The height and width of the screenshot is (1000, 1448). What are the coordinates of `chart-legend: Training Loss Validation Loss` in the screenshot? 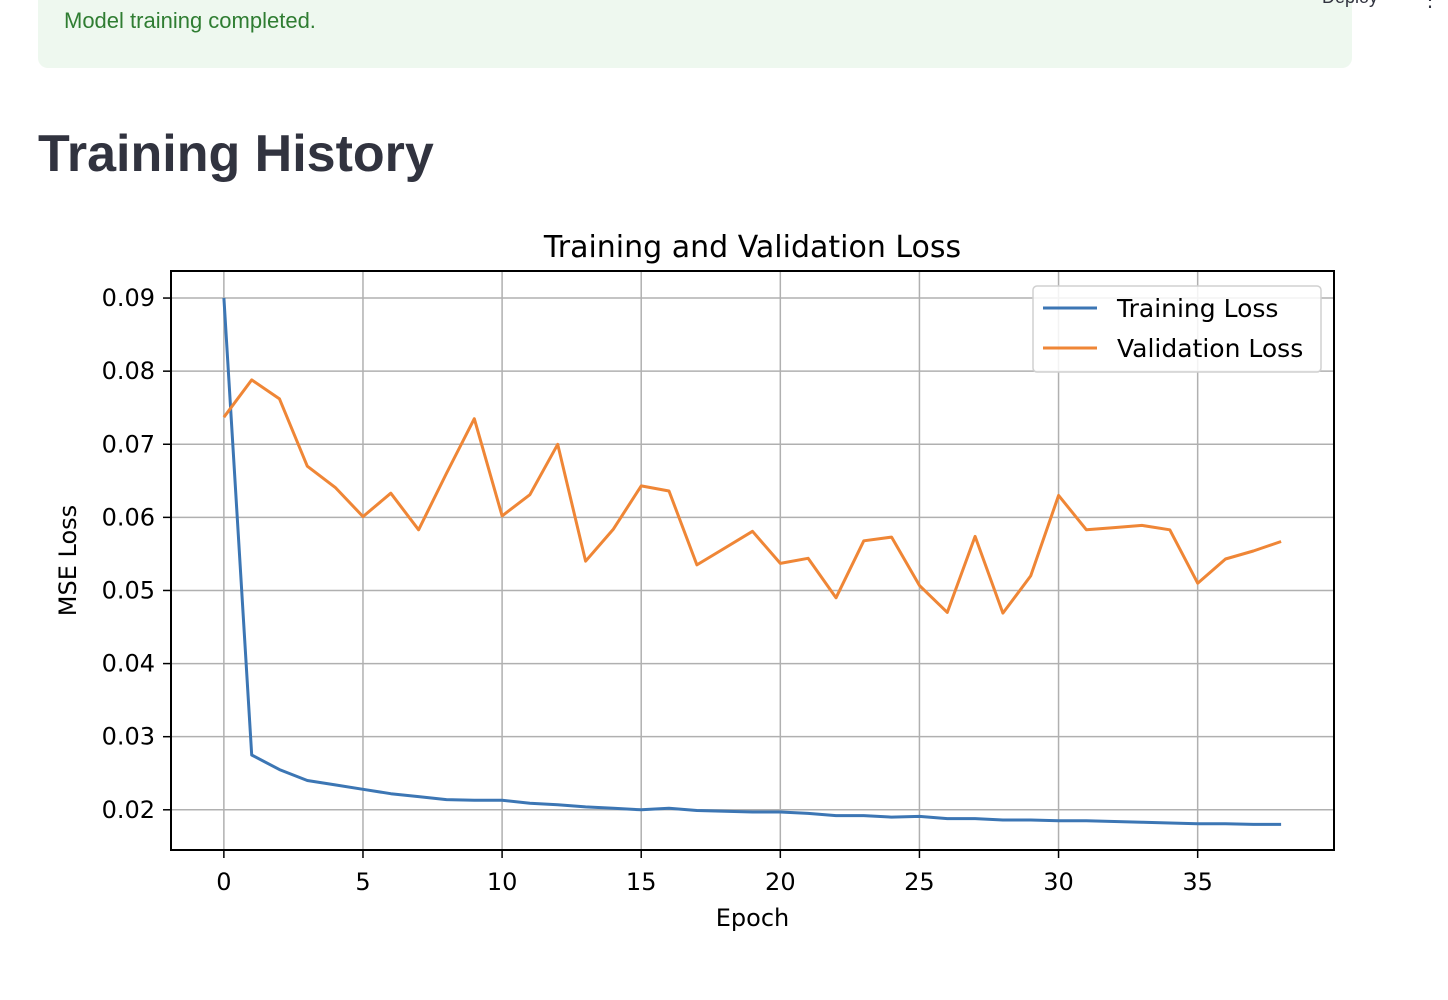 It's located at (1177, 329).